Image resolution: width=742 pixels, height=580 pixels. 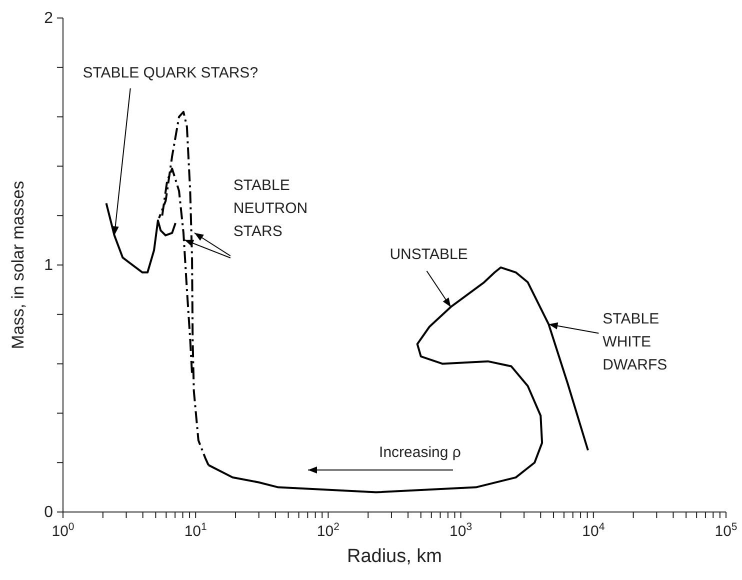 I want to click on x-tick-label: 10$^{3}$, so click(x=461, y=530).